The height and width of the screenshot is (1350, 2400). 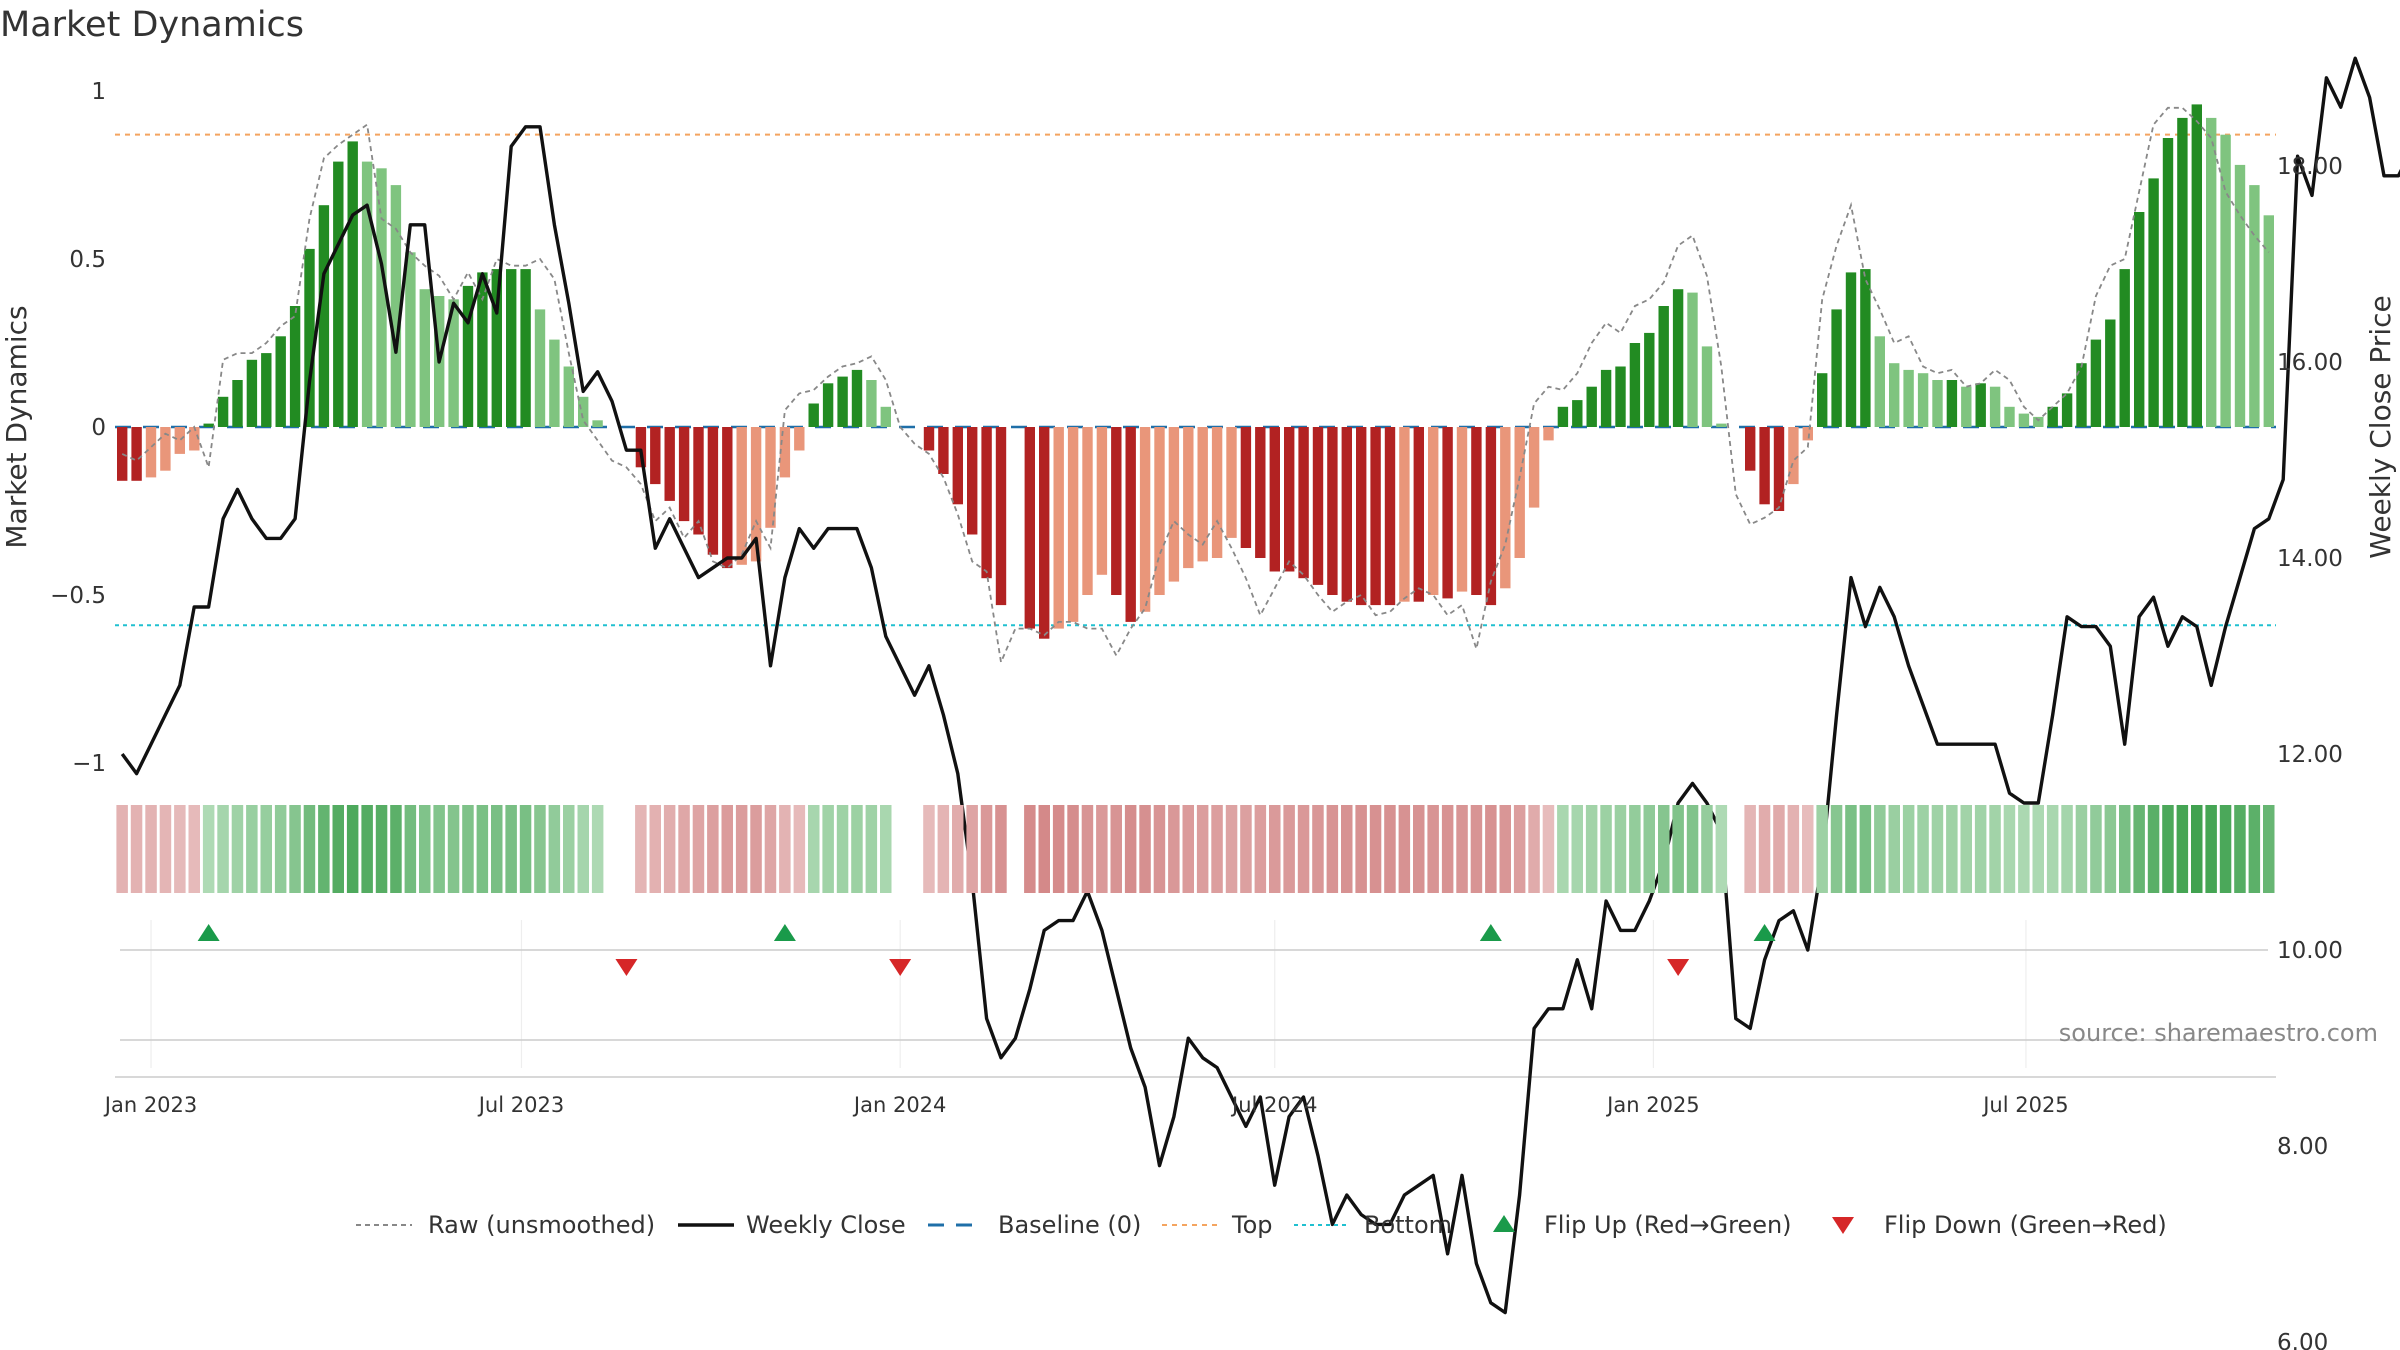 What do you see at coordinates (1408, 1225) in the screenshot?
I see `legend-label-bottom: Bottom` at bounding box center [1408, 1225].